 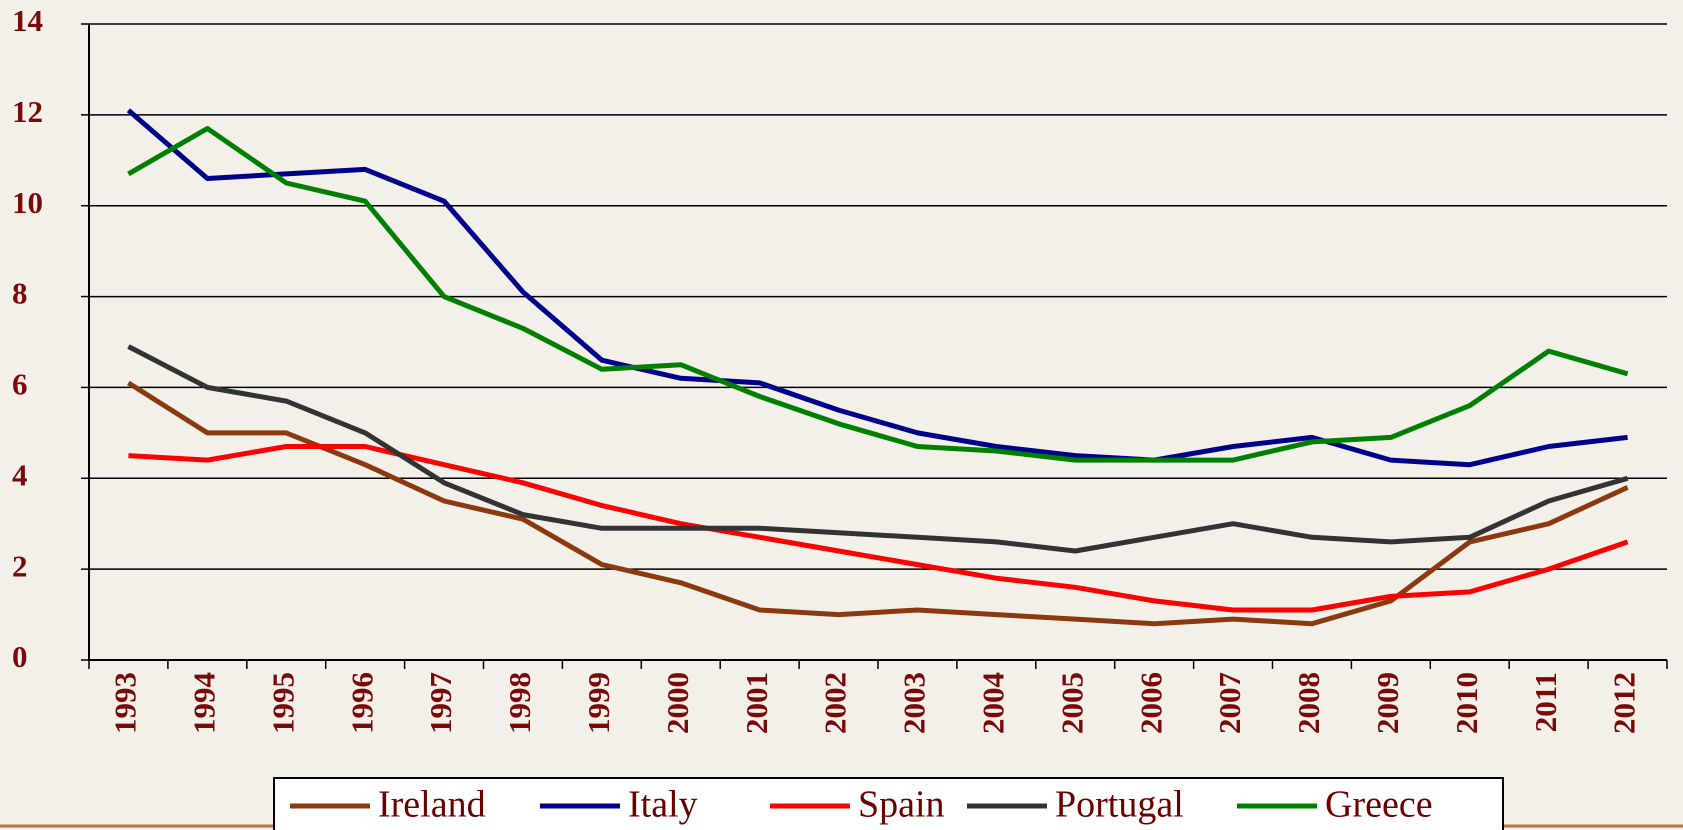 What do you see at coordinates (1150, 703) in the screenshot?
I see `x-tick-label: 2006` at bounding box center [1150, 703].